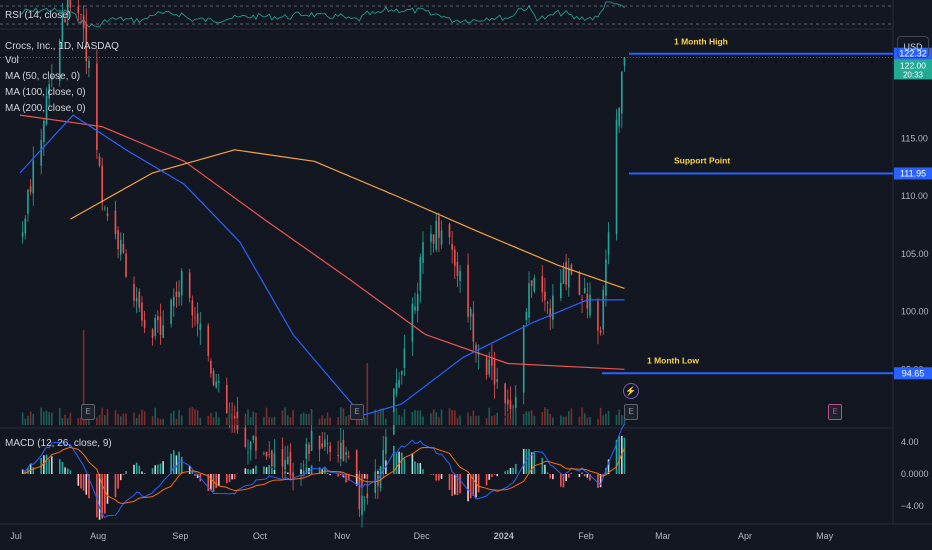 Image resolution: width=932 pixels, height=550 pixels. I want to click on currency-button: USD, so click(913, 47).